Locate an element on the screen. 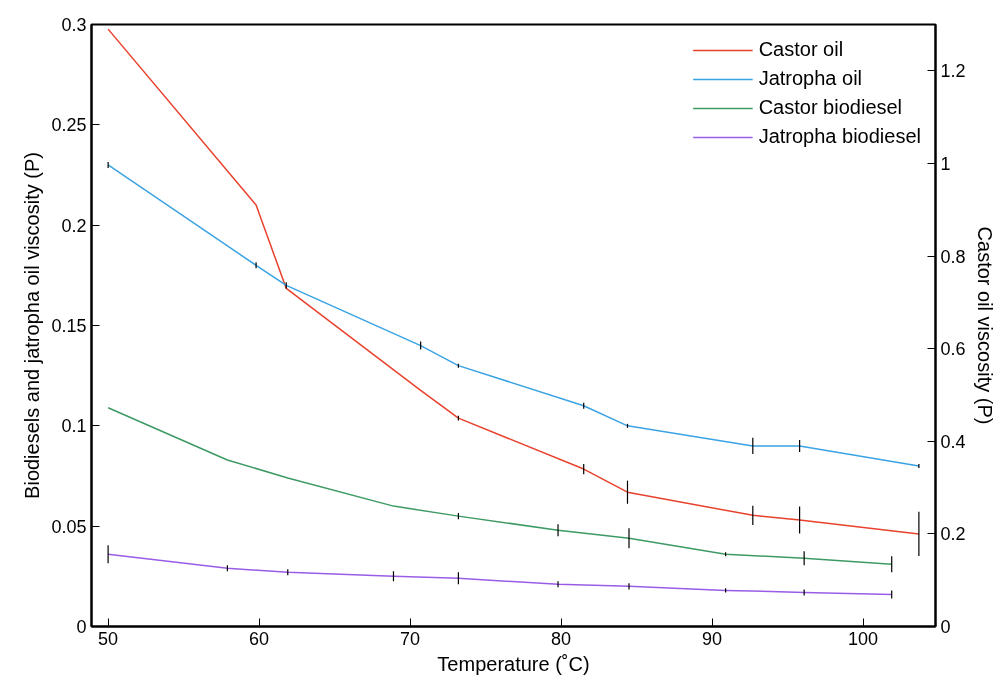 Image resolution: width=1006 pixels, height=686 pixels. x-tick-label: 70 is located at coordinates (410, 638).